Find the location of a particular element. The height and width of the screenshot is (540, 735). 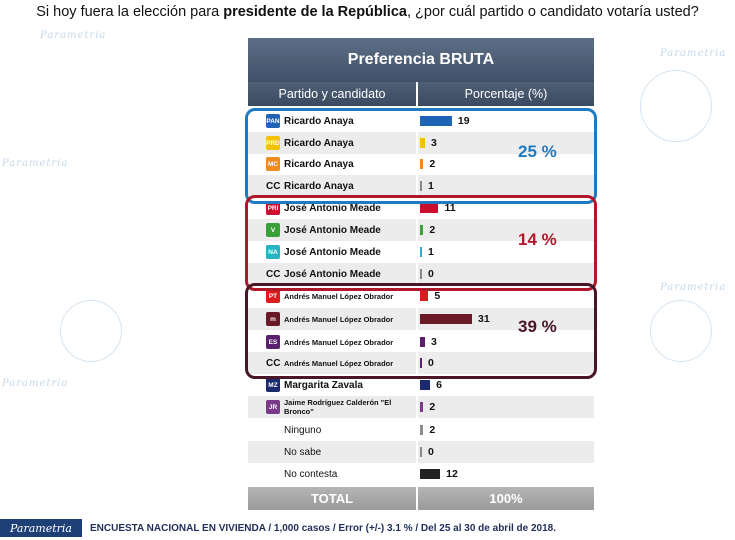

table-row: CC Andrés Manuel López Obrador 0 is located at coordinates (421, 363).